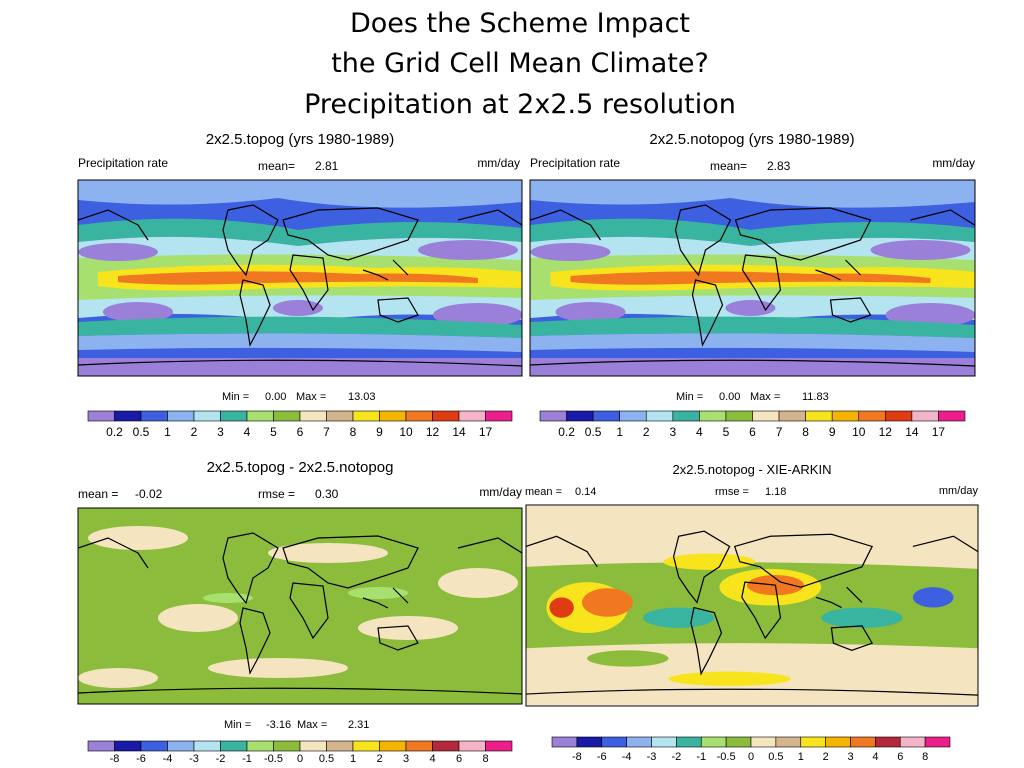 The width and height of the screenshot is (1024, 768). I want to click on max-value: 13.03, so click(362, 397).